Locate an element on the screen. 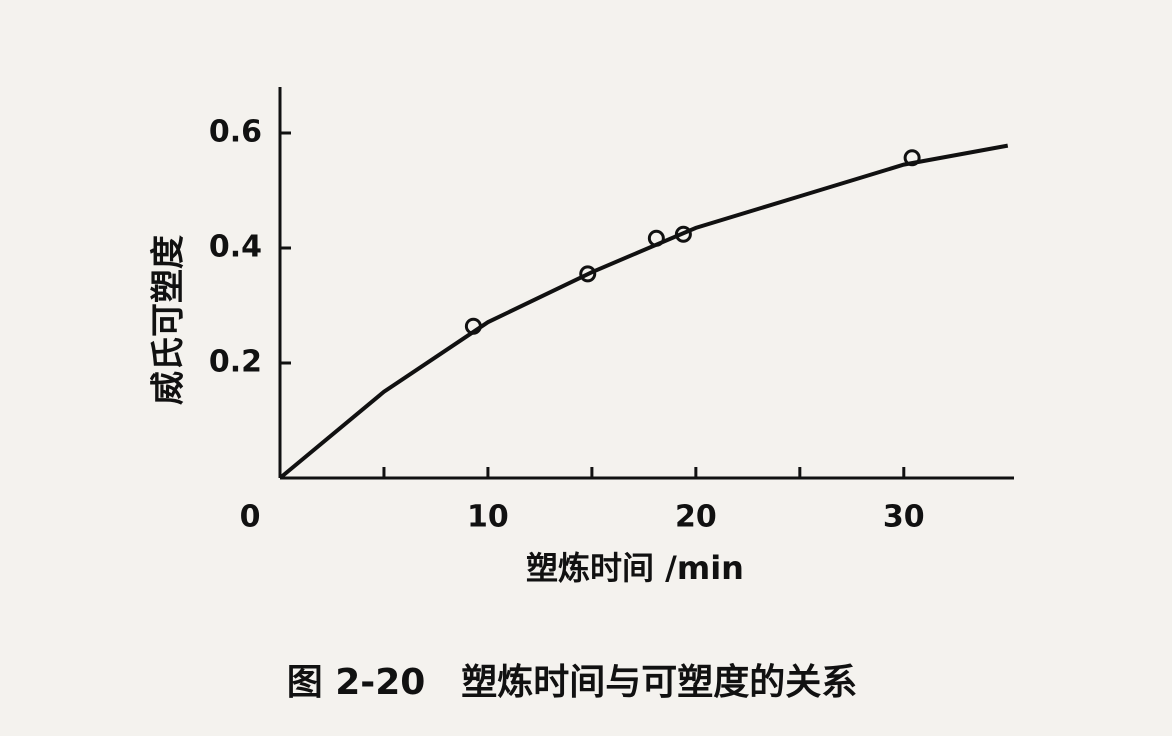  data-point is located at coordinates (588, 274).